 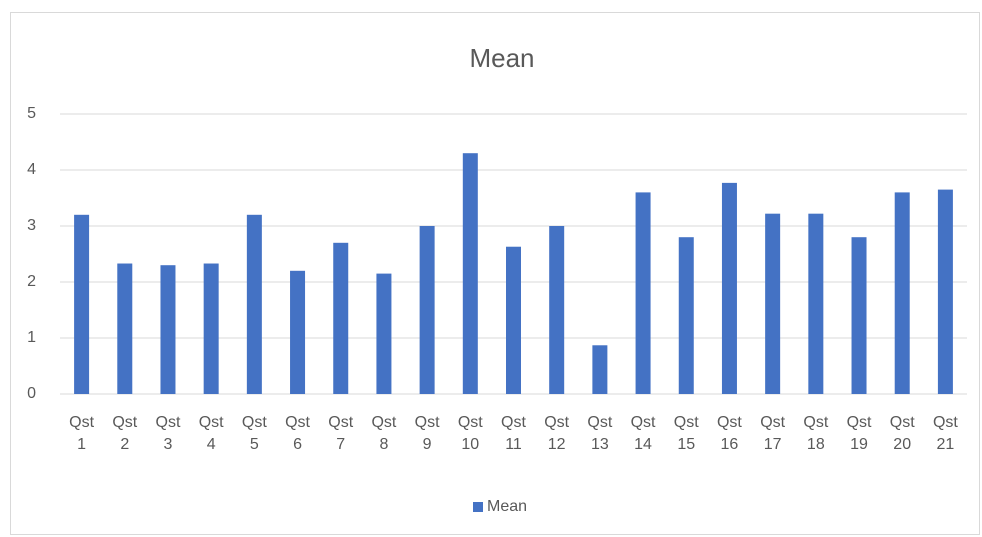 What do you see at coordinates (31, 393) in the screenshot?
I see `y-tick-label: 0` at bounding box center [31, 393].